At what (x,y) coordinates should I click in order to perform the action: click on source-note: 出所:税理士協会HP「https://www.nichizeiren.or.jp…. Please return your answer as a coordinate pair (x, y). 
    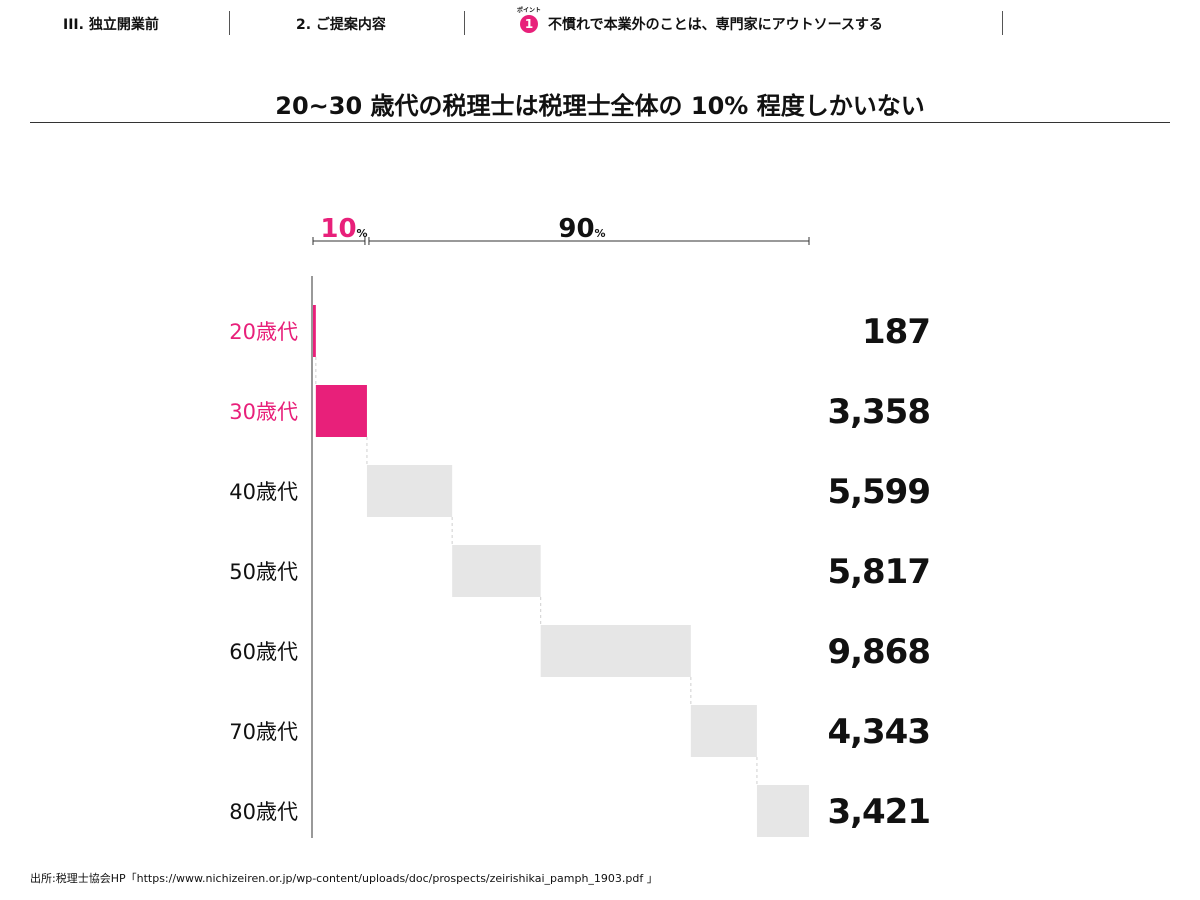
    Looking at the image, I should click on (344, 878).